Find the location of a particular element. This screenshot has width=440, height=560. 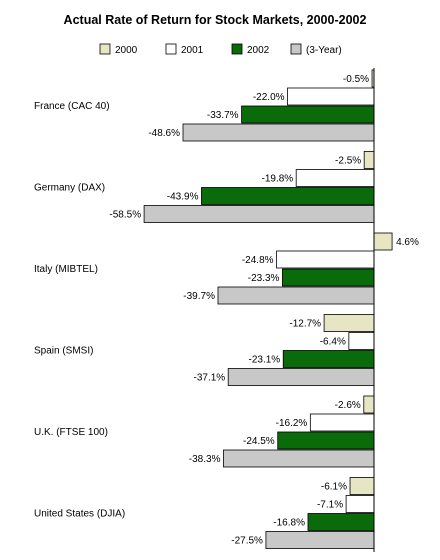

category-label-2: Germany (DAX) is located at coordinates (69, 188).